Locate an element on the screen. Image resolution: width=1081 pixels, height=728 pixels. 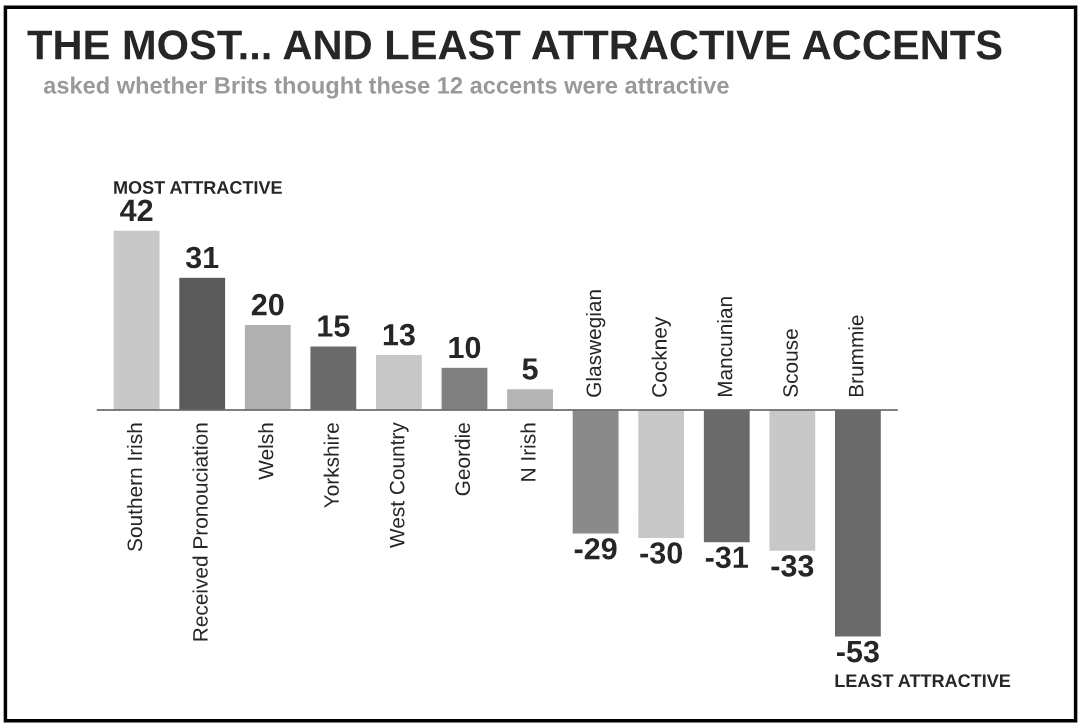
x-tick-label: West Country is located at coordinates (399, 485).